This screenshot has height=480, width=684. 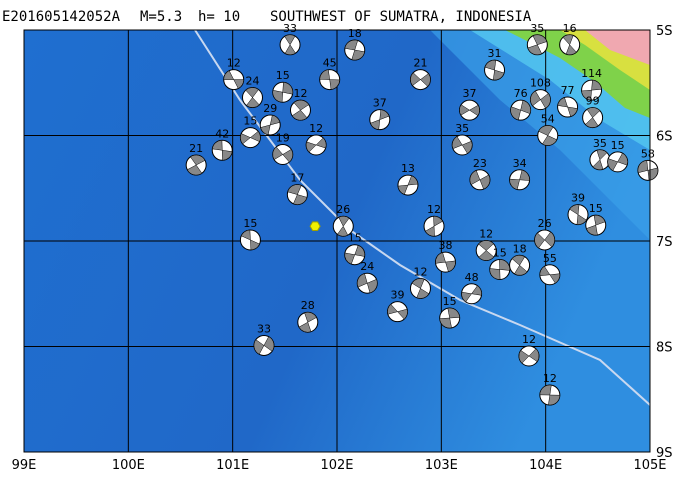 I want to click on depth-label: 42, so click(x=222, y=133).